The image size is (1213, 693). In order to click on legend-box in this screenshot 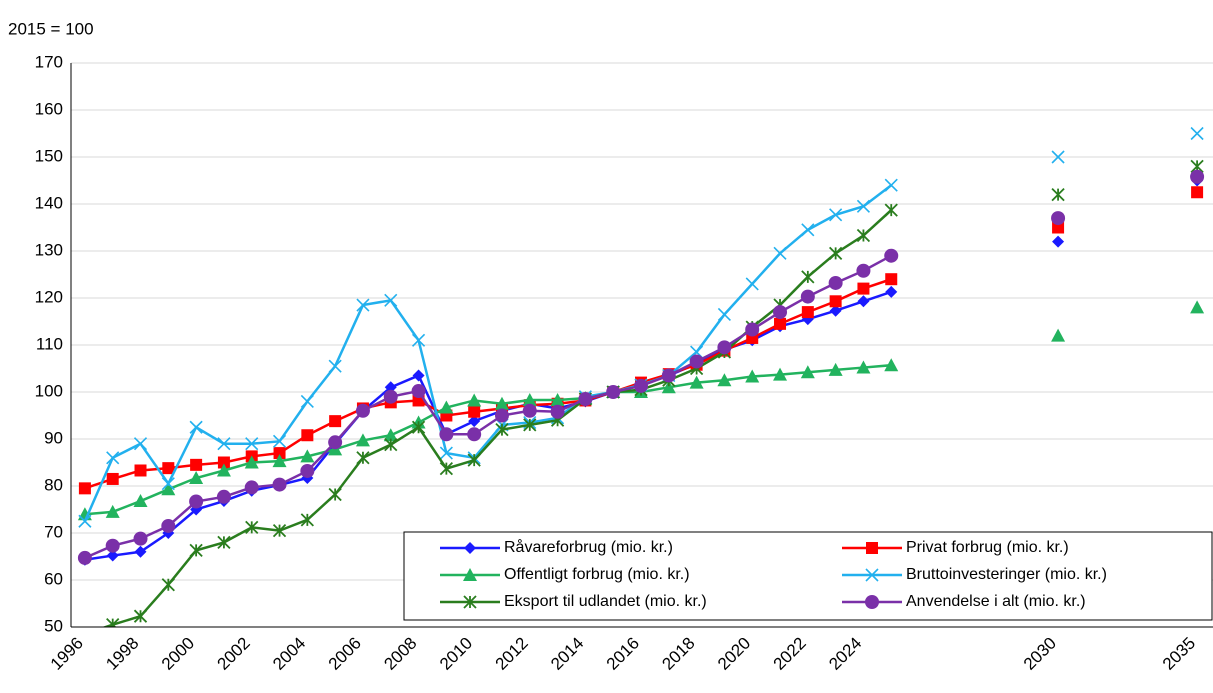, I will do `click(808, 576)`.